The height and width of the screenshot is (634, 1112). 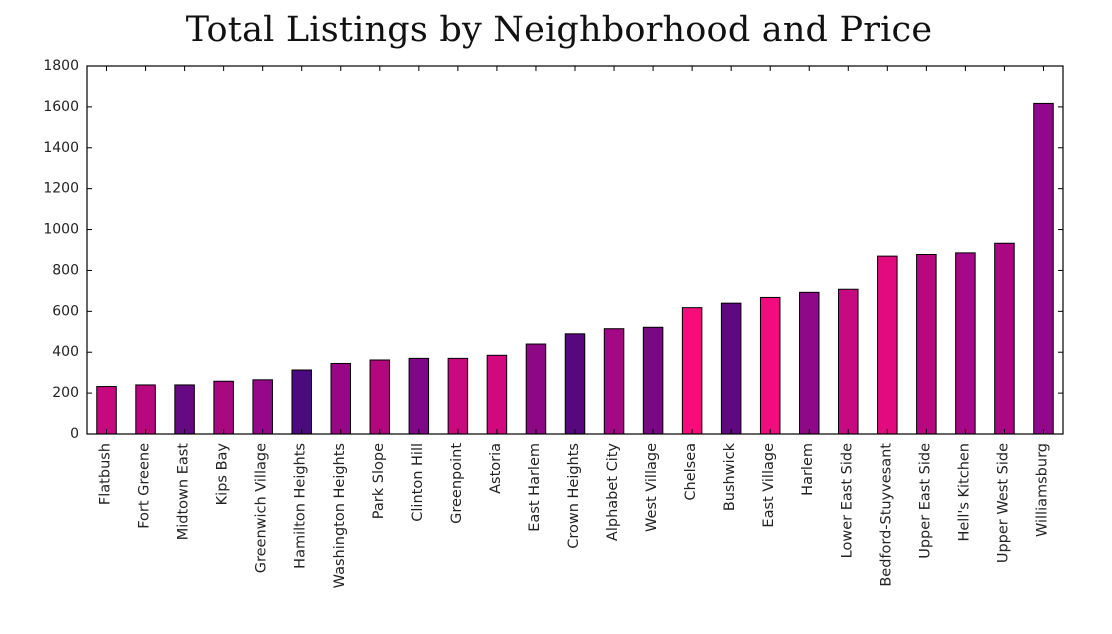 I want to click on x-tick-label: West Village, so click(x=652, y=487).